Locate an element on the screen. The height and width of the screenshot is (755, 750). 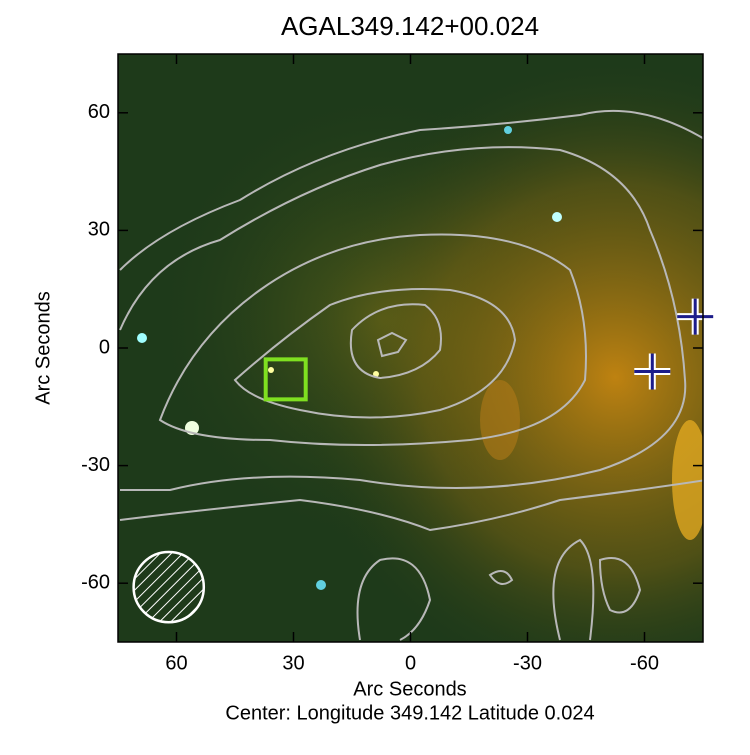
x-tick-label: 0 is located at coordinates (410, 663).